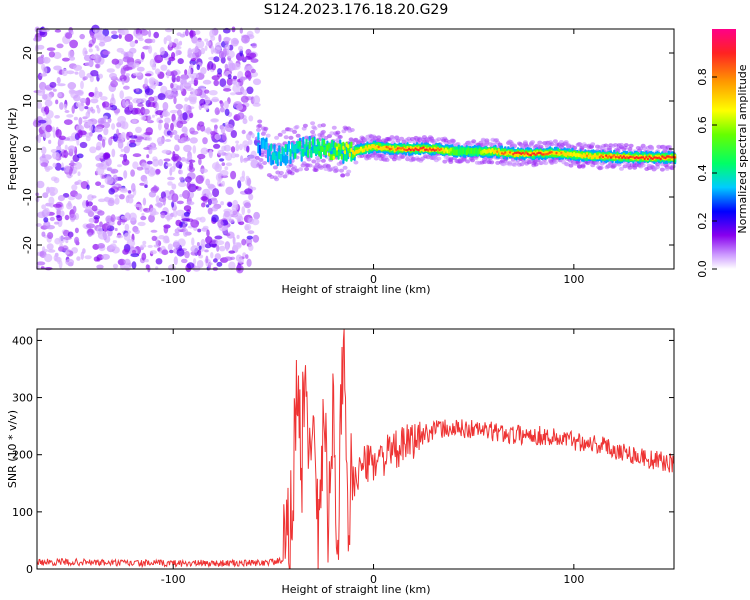  I want to click on colorbar-tick-label: 0.0, so click(702, 269).